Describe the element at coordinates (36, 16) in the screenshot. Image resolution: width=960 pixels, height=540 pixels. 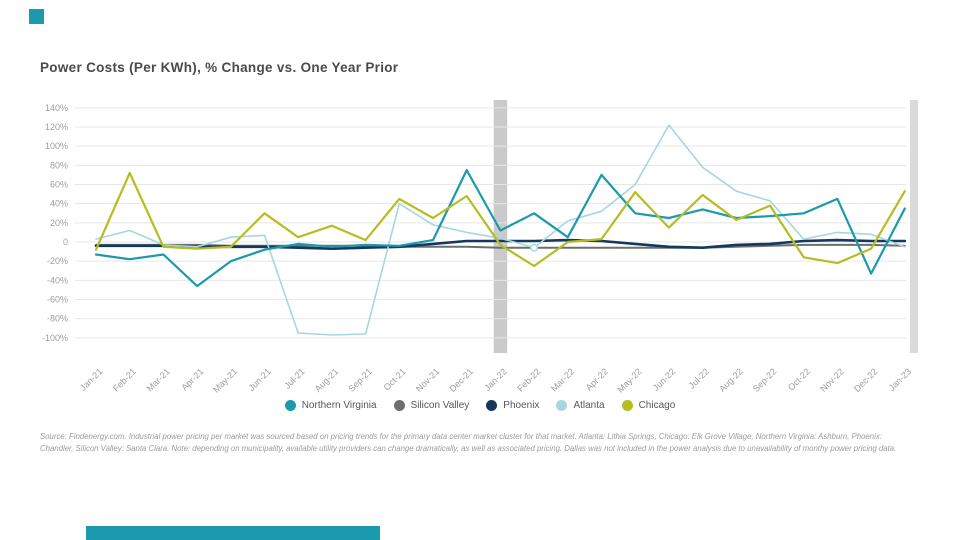
I see `brand-accent-square` at that location.